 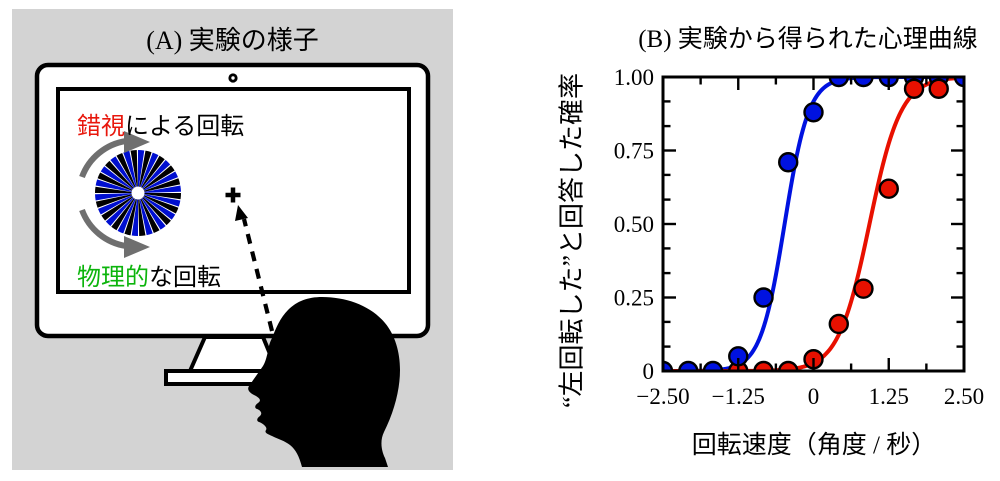 I want to click on physical-rotation-arrow-icon, so click(x=114, y=233).